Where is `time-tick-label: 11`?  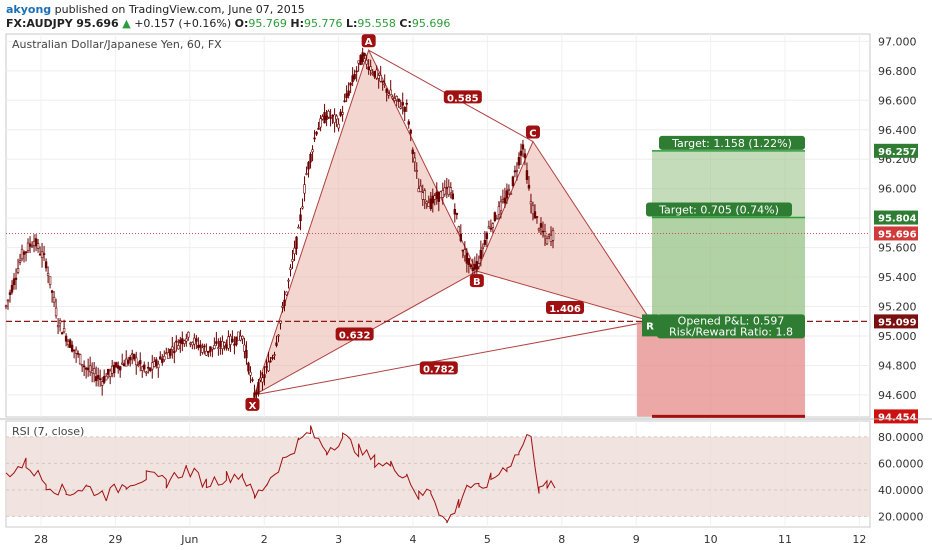
time-tick-label: 11 is located at coordinates (785, 539).